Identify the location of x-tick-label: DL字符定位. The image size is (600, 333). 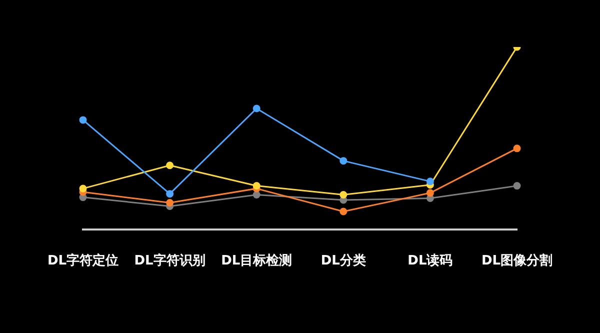
(83, 260).